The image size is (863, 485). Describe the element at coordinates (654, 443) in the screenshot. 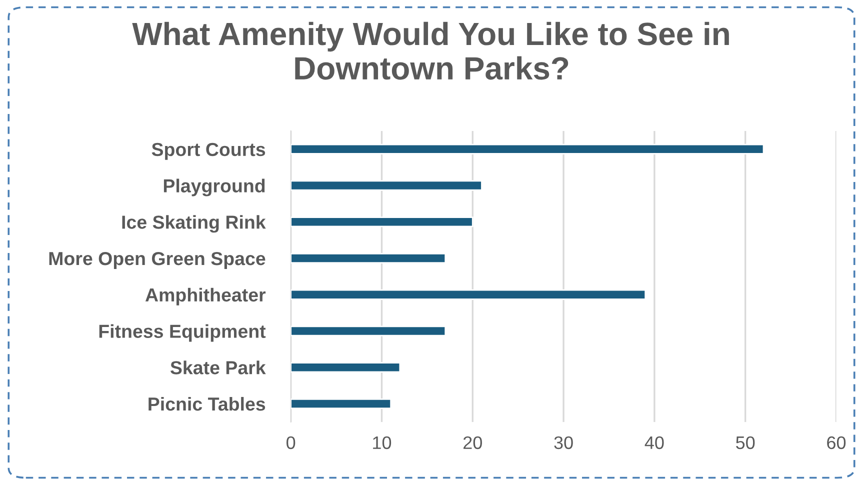

I see `x-tick-label: 40` at that location.